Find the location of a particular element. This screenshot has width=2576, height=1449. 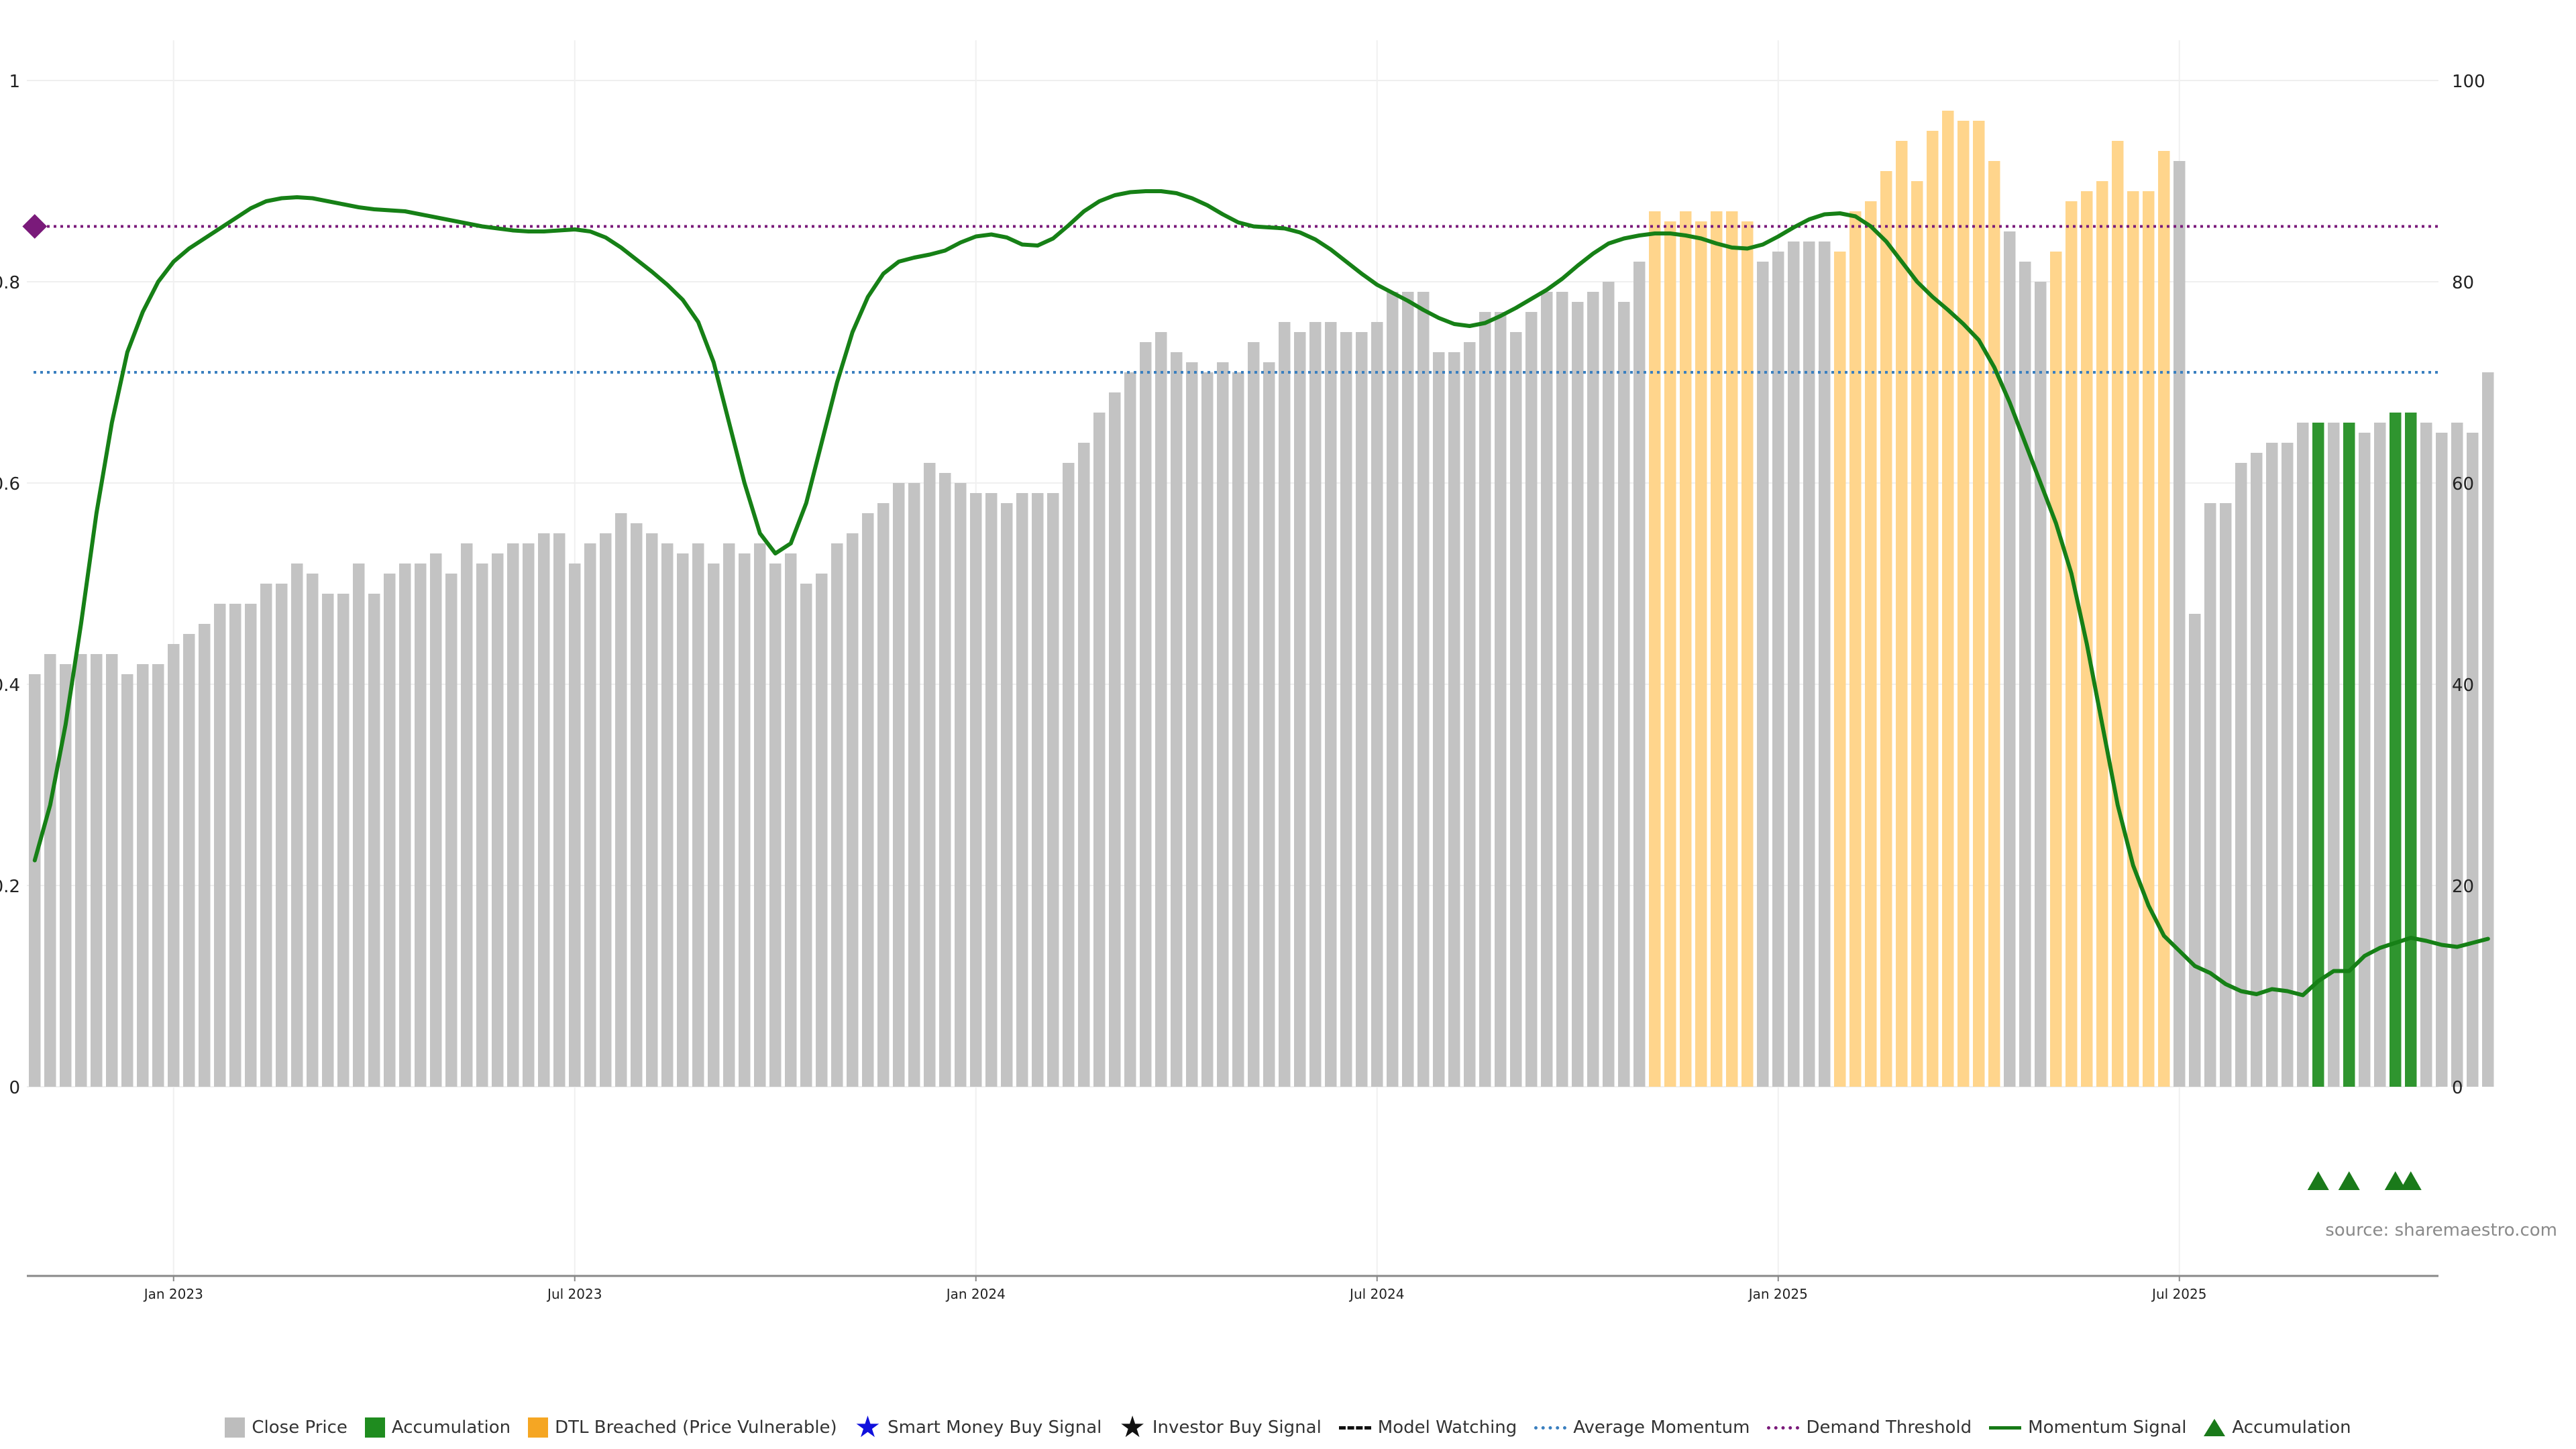

legend-item: Model Watching is located at coordinates (1427, 1427).